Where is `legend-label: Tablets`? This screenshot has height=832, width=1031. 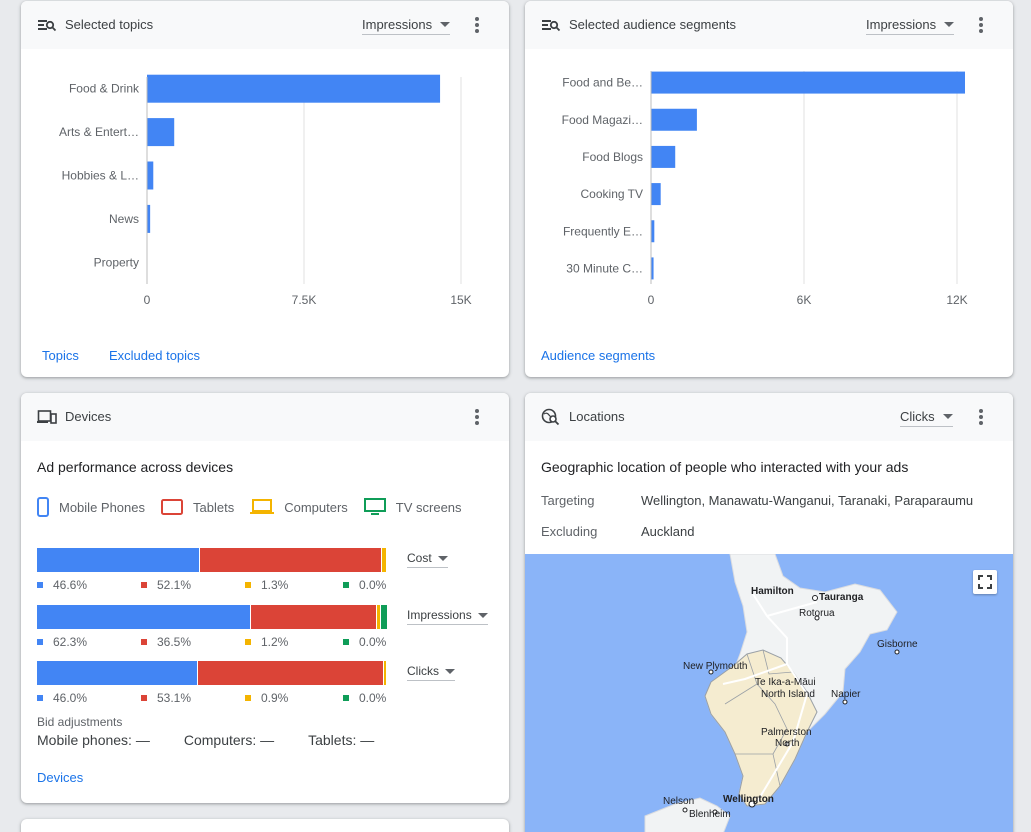
legend-label: Tablets is located at coordinates (214, 507).